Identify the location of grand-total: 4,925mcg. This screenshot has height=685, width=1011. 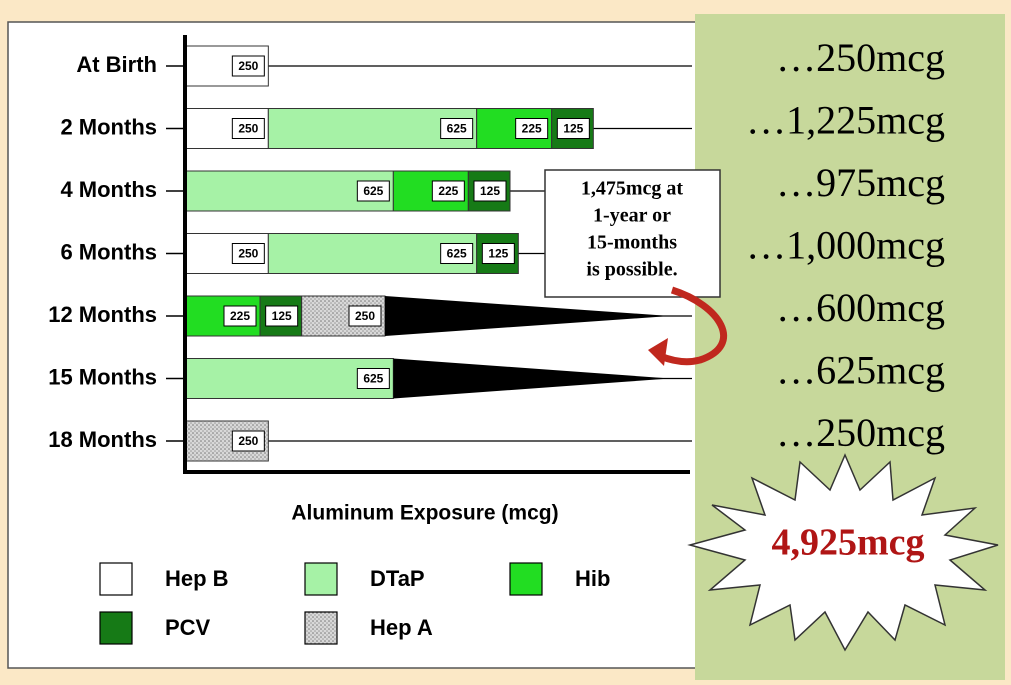
(847, 543).